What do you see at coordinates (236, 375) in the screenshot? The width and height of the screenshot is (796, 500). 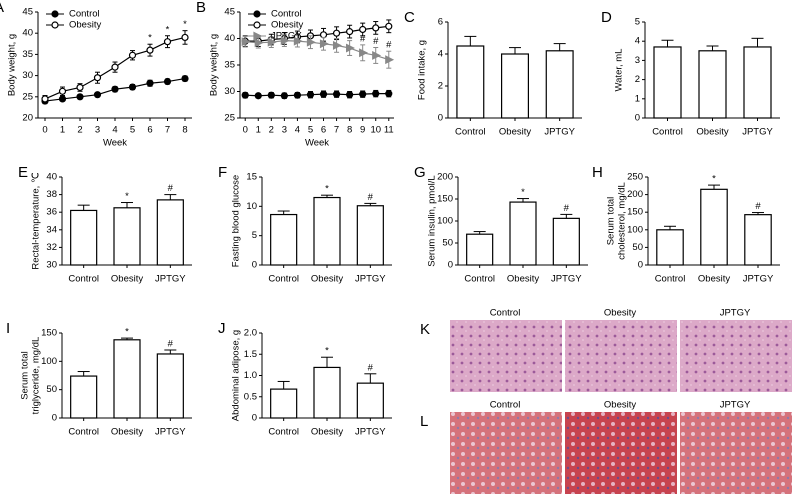 I see `y-axis-label: Abdominal adipose, g` at bounding box center [236, 375].